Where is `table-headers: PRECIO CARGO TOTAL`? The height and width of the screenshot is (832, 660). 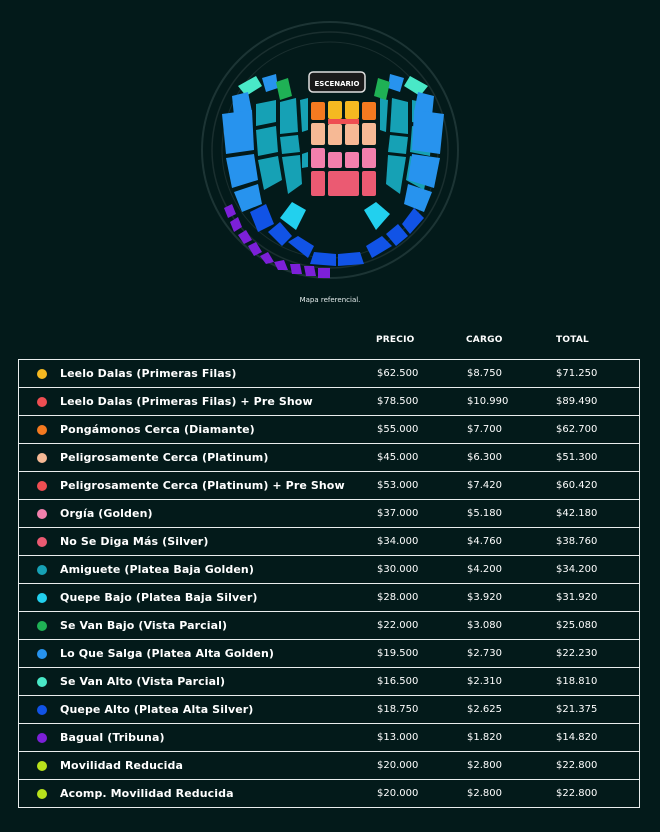 table-headers: PRECIO CARGO TOTAL is located at coordinates (330, 342).